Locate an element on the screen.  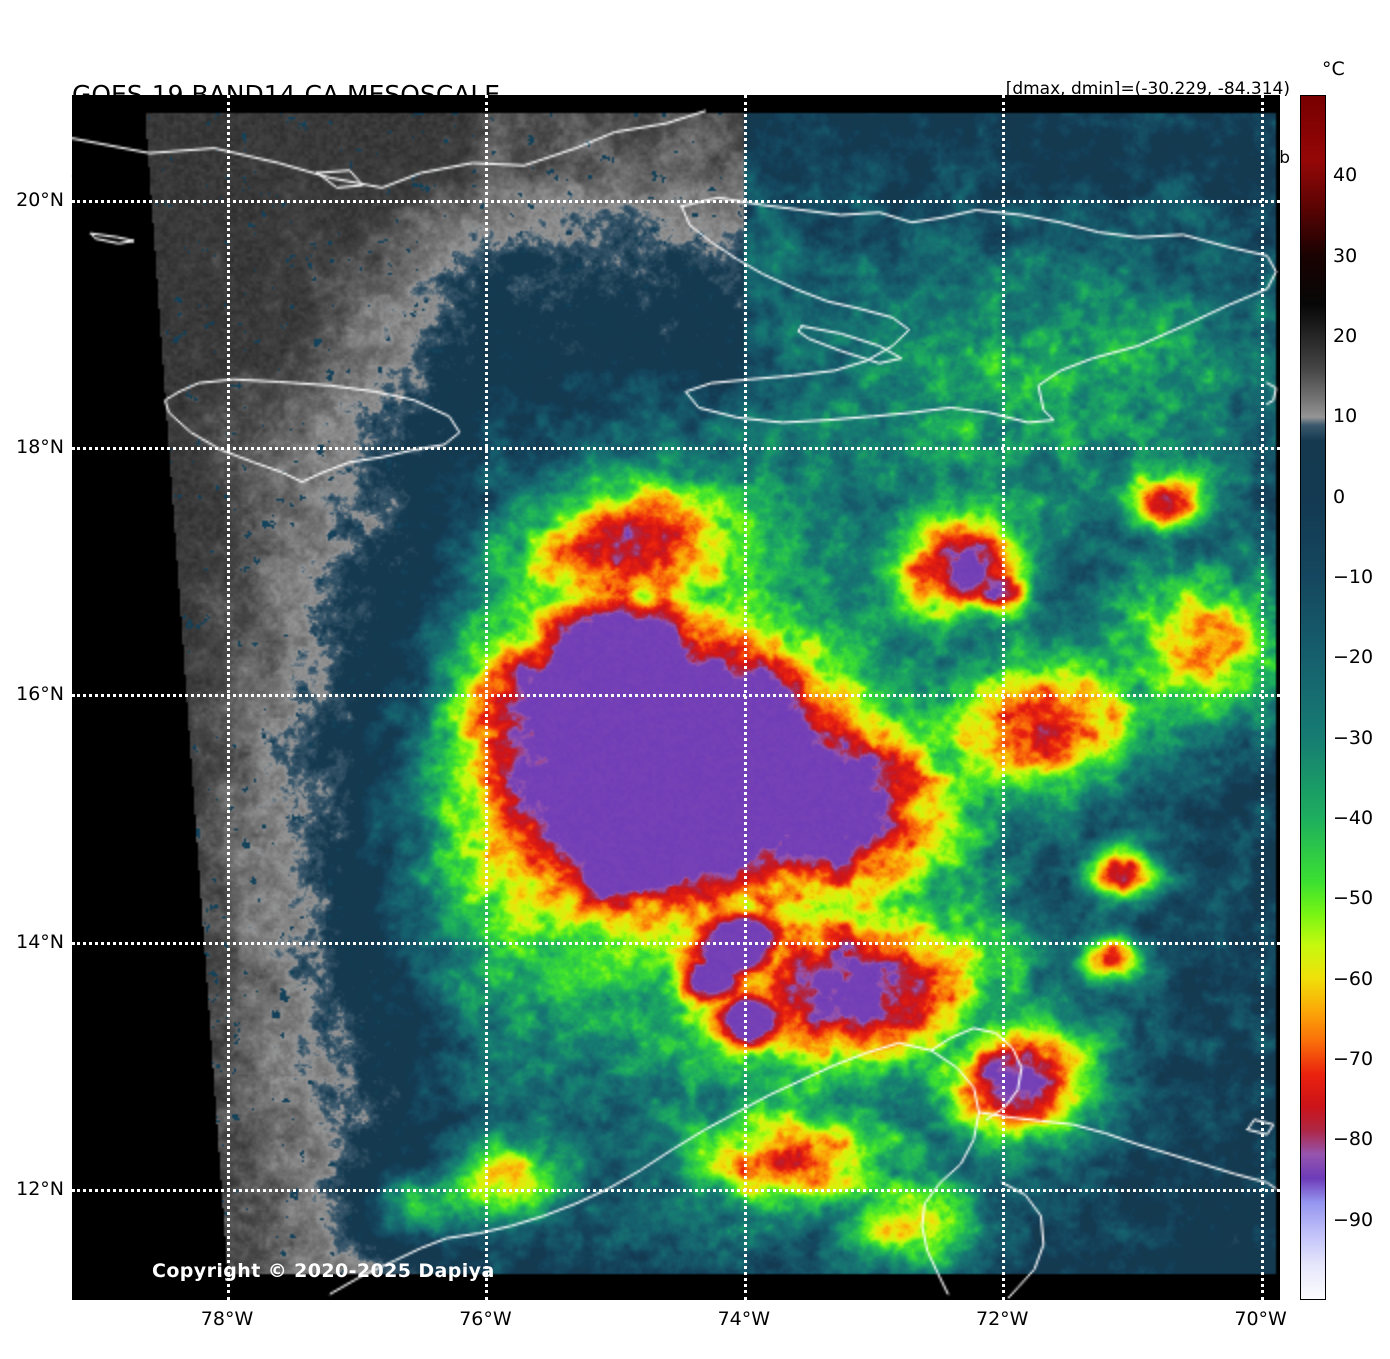
longitude-tick-label: 78°W is located at coordinates (227, 1319).